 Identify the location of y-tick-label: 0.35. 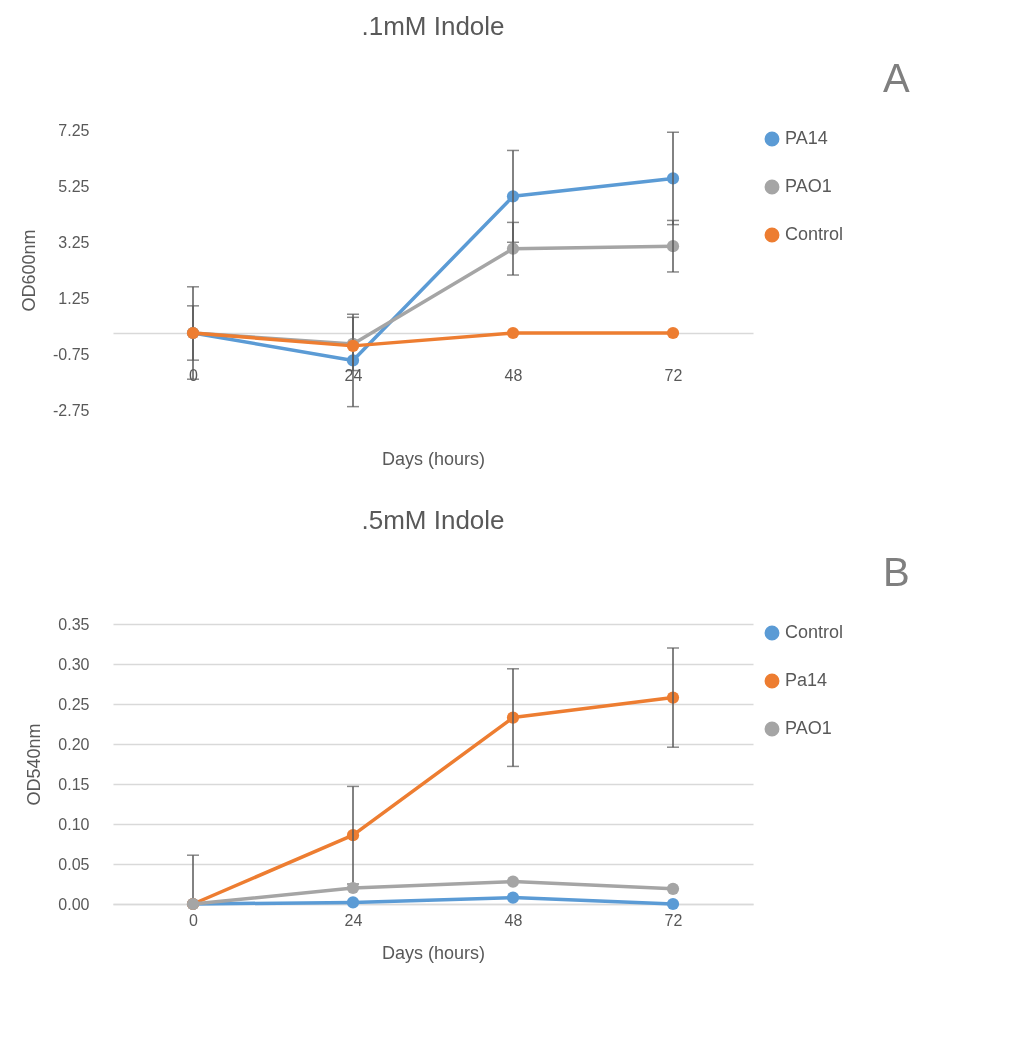
(74, 624).